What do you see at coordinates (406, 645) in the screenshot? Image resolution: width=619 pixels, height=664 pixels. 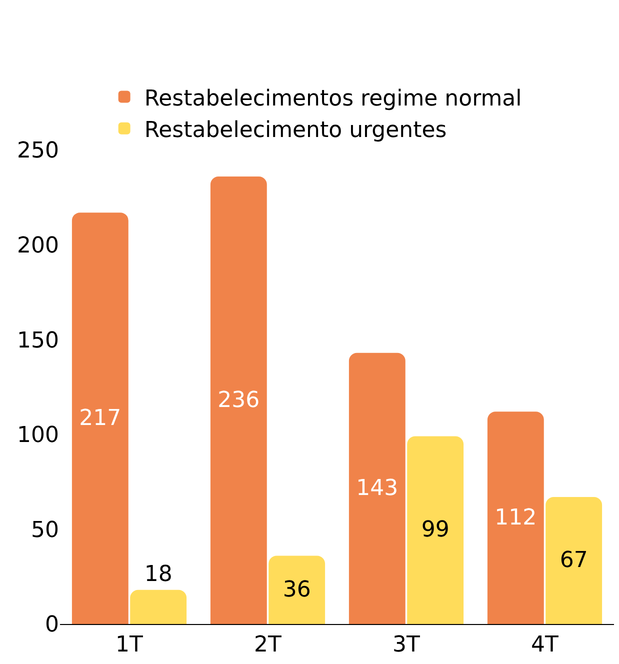 I see `x-tick-label: 3T` at bounding box center [406, 645].